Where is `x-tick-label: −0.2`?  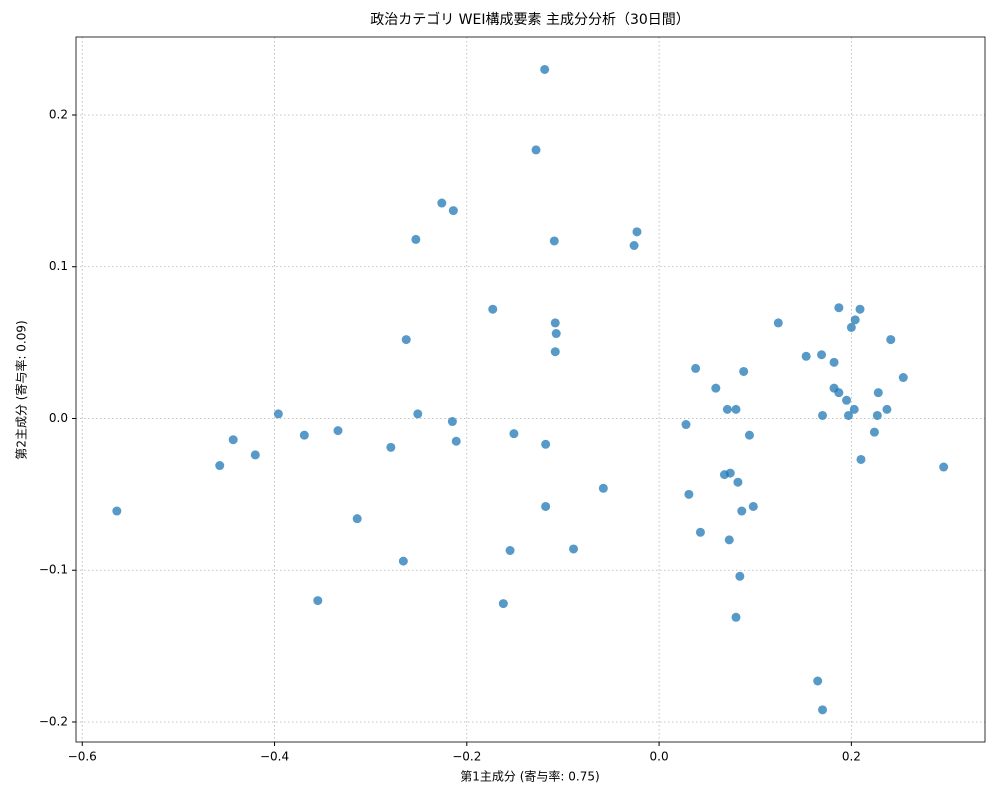
x-tick-label: −0.2 is located at coordinates (466, 757).